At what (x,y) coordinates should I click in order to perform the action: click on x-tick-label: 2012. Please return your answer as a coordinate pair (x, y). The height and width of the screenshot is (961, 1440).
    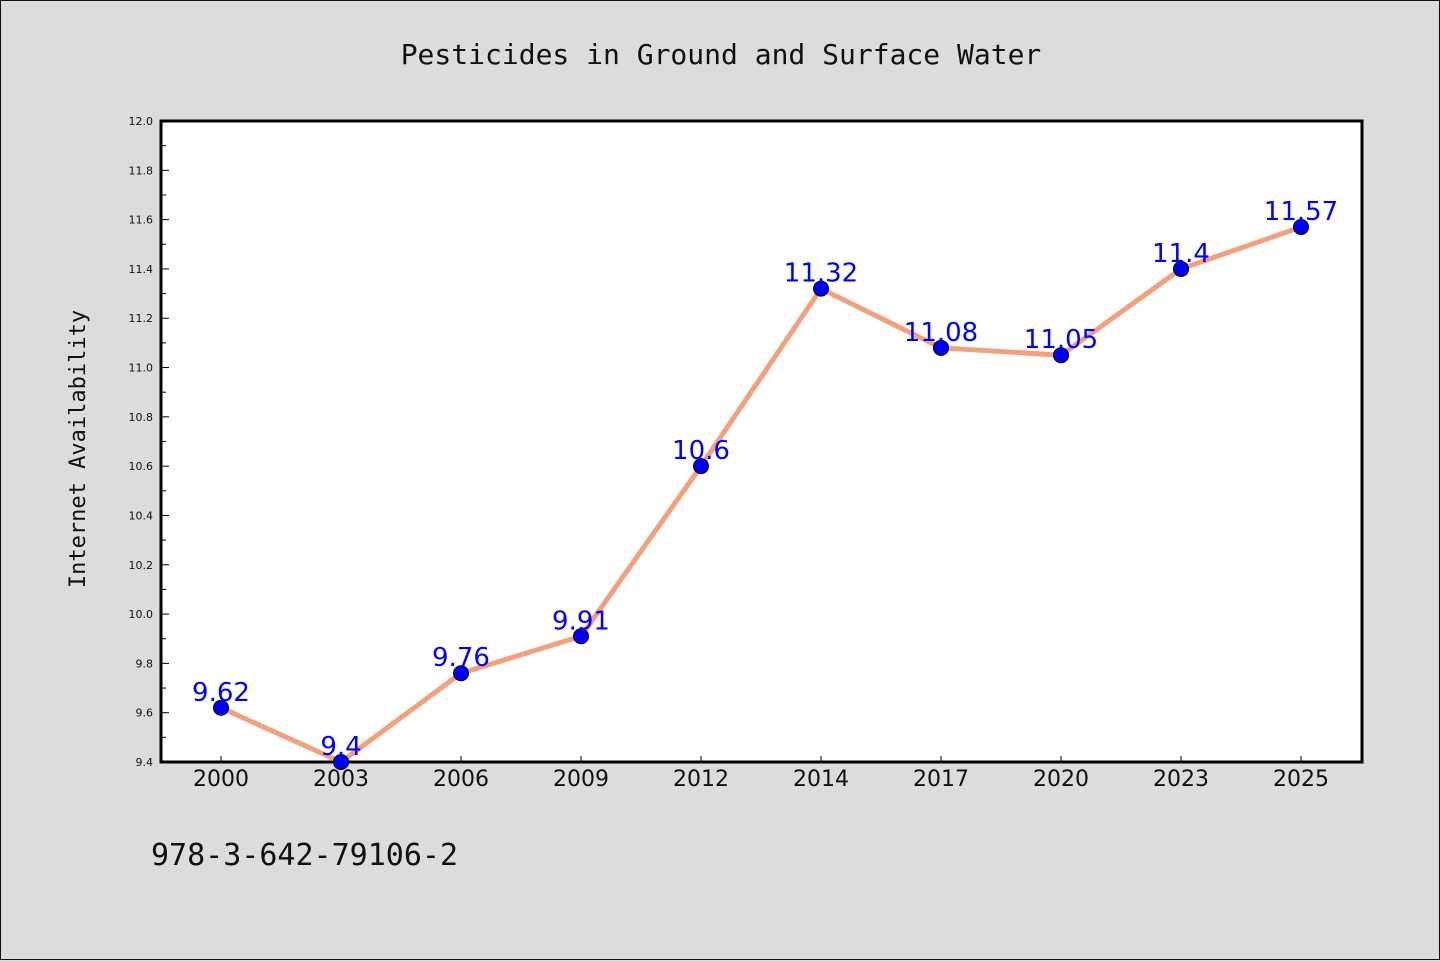
    Looking at the image, I should click on (701, 779).